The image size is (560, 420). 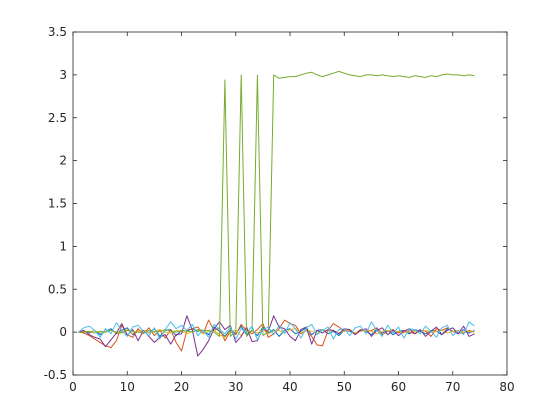 What do you see at coordinates (289, 387) in the screenshot?
I see `x-tick-label: 40` at bounding box center [289, 387].